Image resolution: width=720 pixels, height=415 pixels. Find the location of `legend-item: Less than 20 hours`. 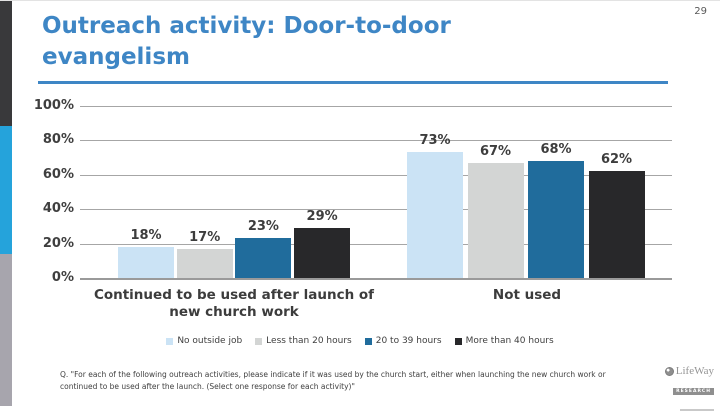

legend-item: Less than 20 hours is located at coordinates (303, 341).